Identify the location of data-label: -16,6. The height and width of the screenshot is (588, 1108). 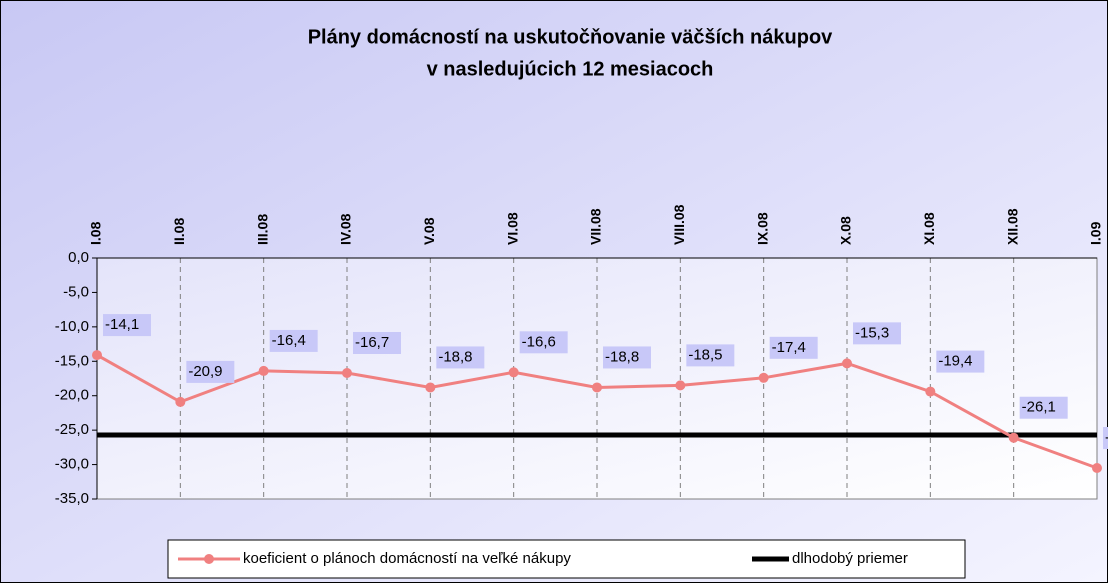
(539, 341).